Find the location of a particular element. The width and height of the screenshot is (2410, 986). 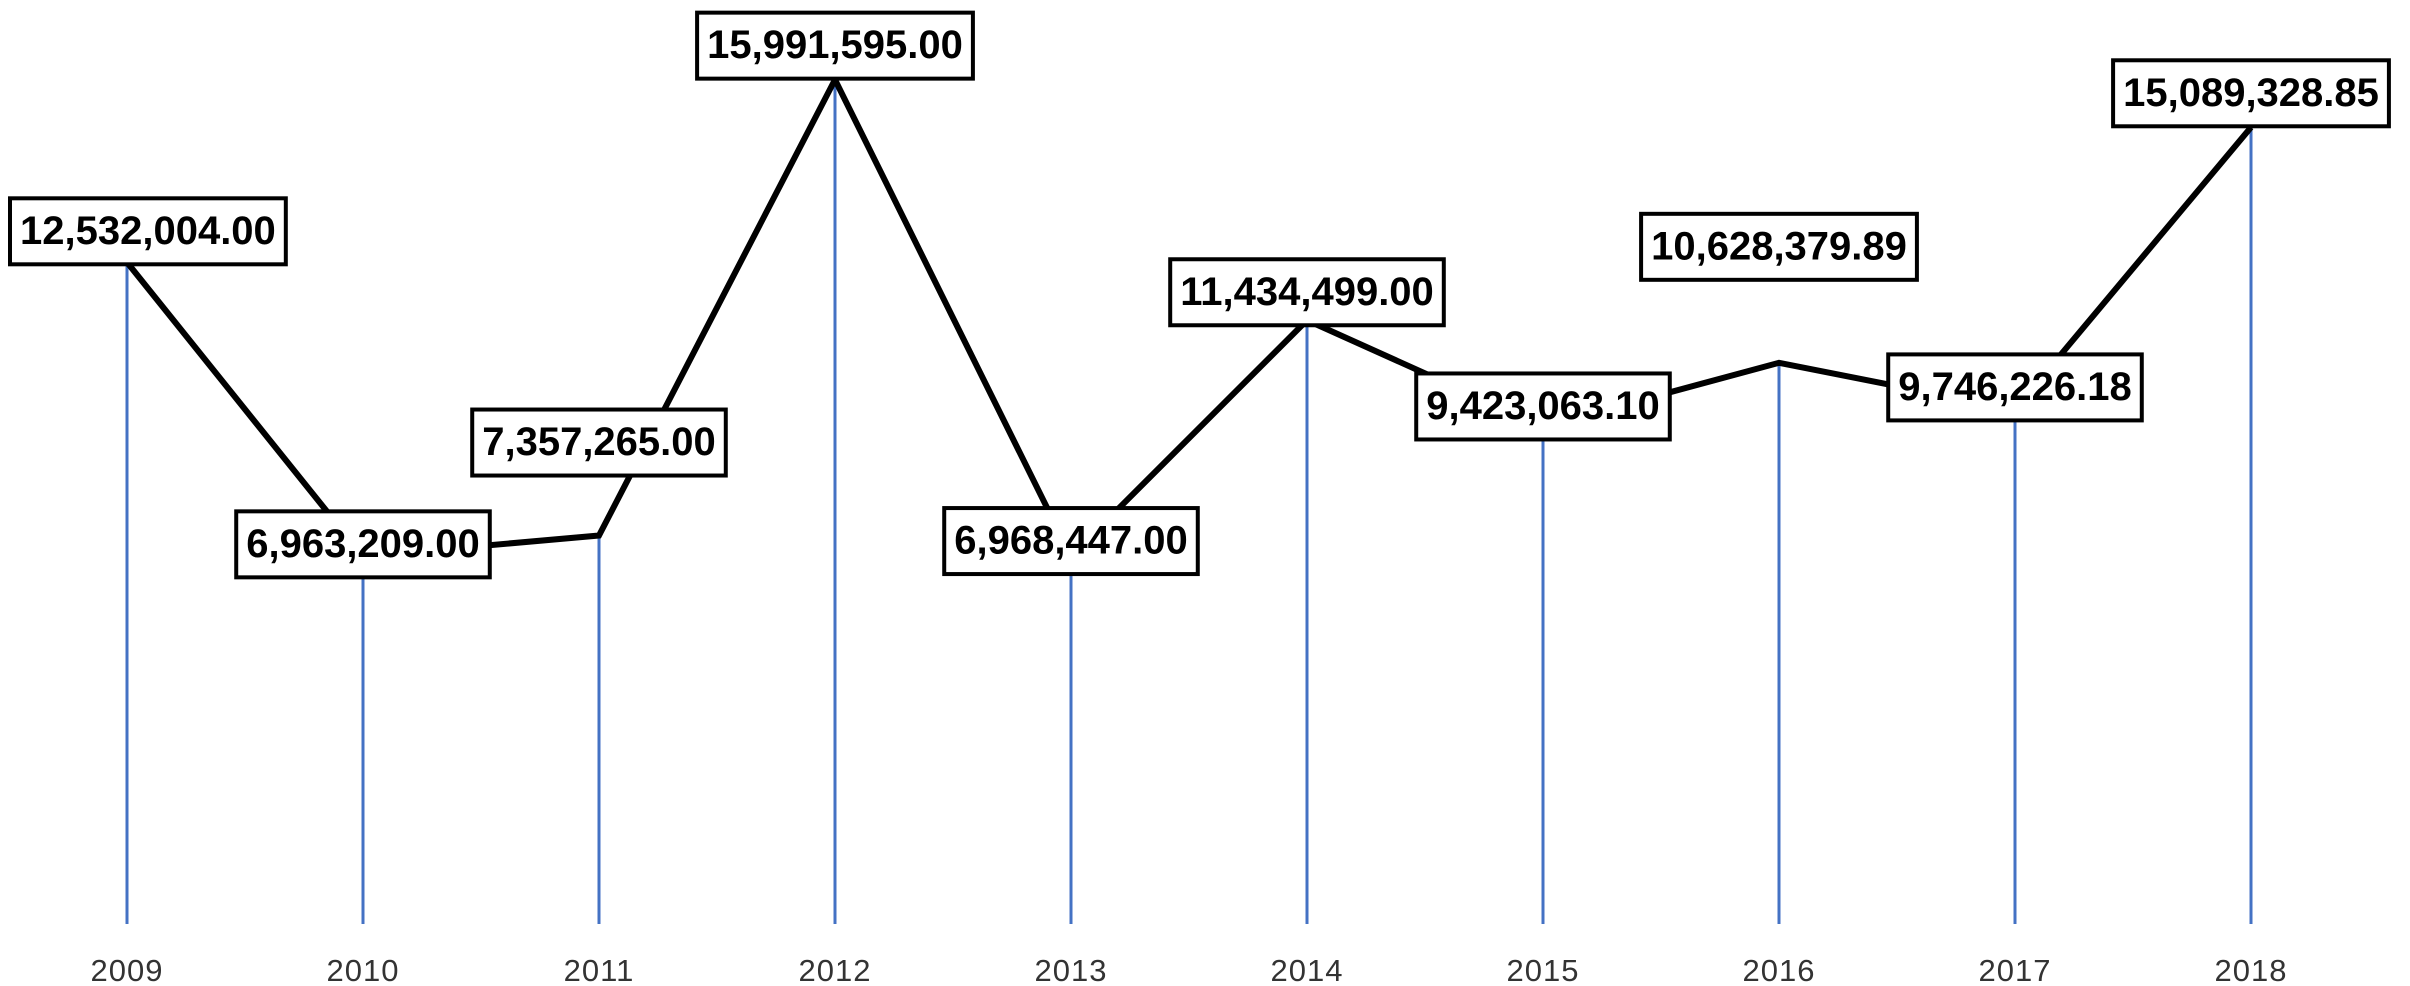

data-label-text: 9,423,063.10 is located at coordinates (1543, 406).